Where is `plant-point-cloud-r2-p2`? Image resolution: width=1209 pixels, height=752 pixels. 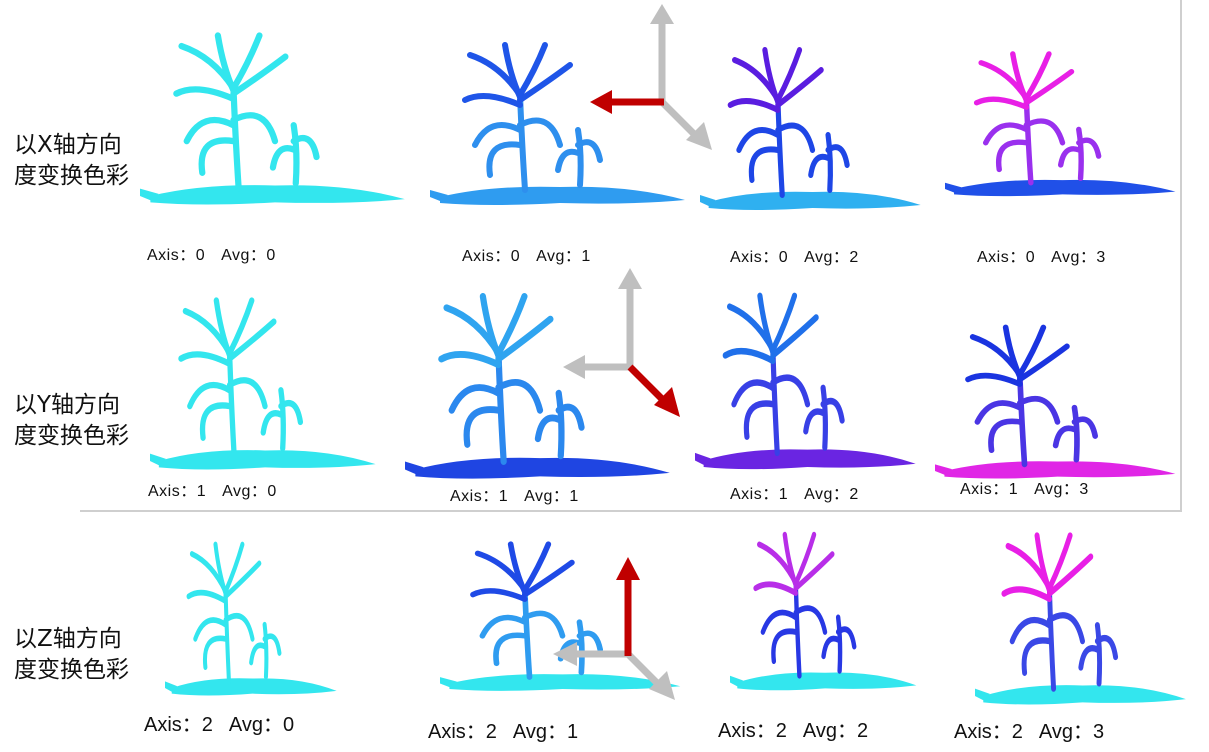 plant-point-cloud-r2-p2 is located at coordinates (823, 611).